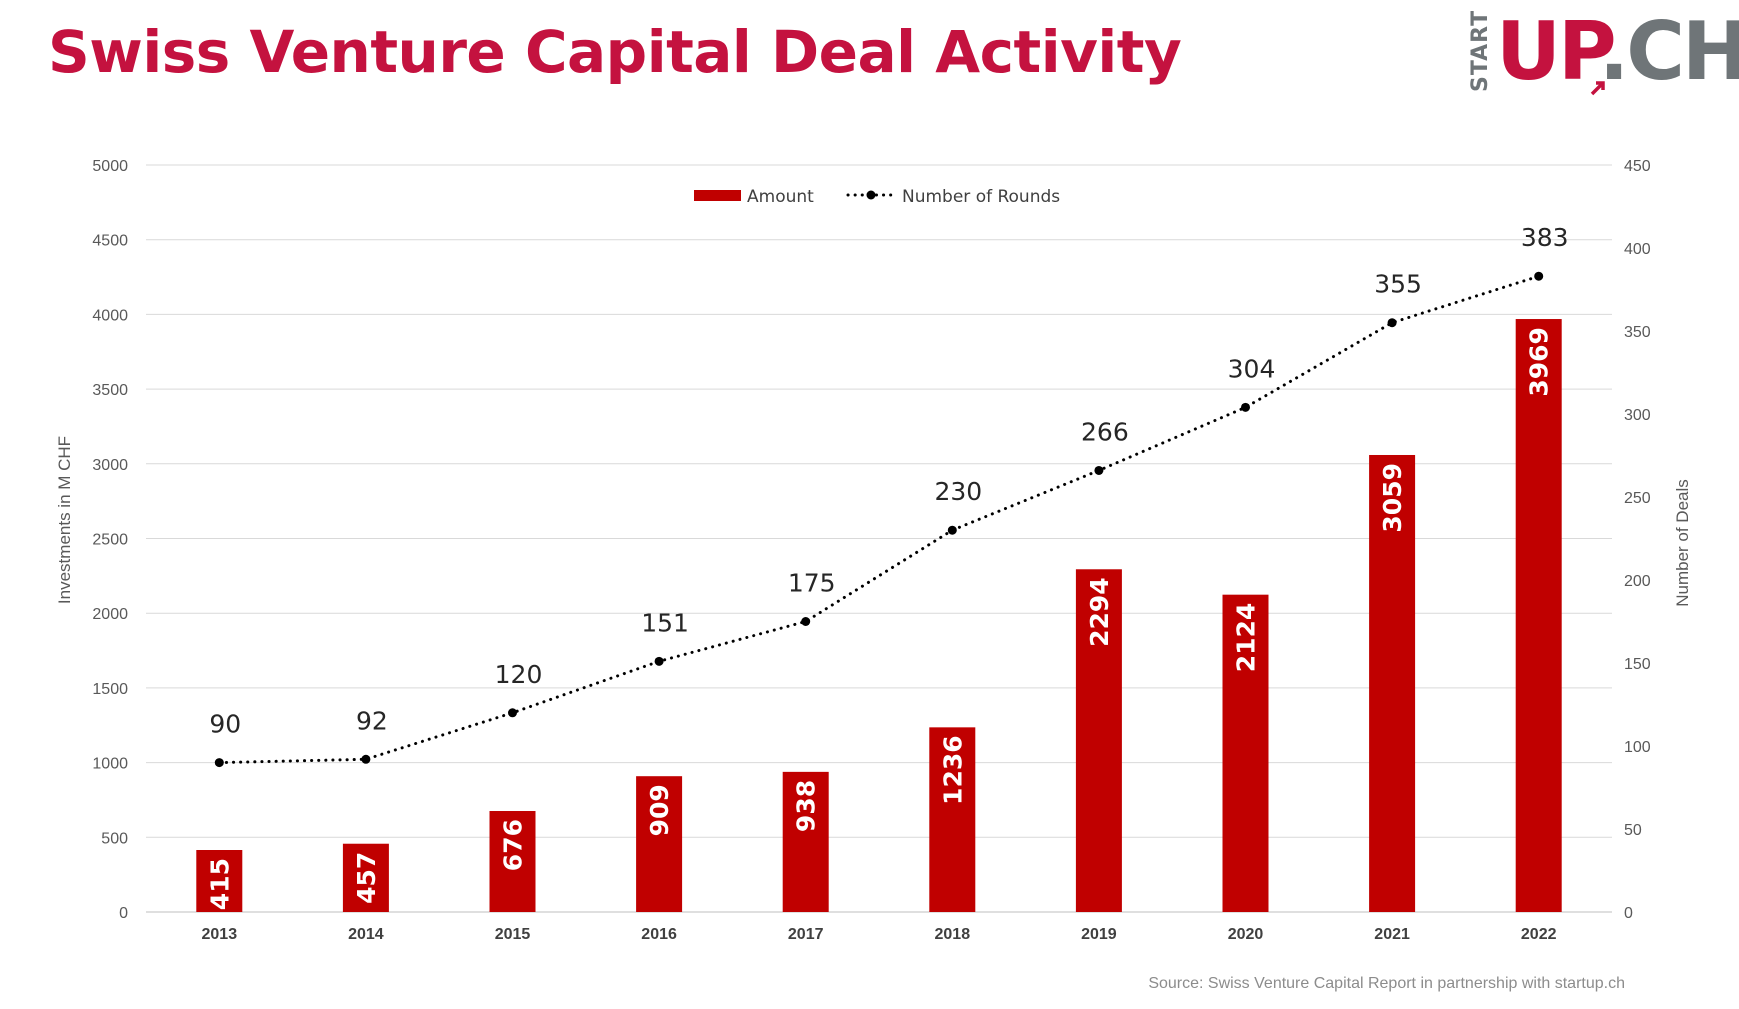 The height and width of the screenshot is (1009, 1739). What do you see at coordinates (953, 934) in the screenshot?
I see `x-tick-label: 2018` at bounding box center [953, 934].